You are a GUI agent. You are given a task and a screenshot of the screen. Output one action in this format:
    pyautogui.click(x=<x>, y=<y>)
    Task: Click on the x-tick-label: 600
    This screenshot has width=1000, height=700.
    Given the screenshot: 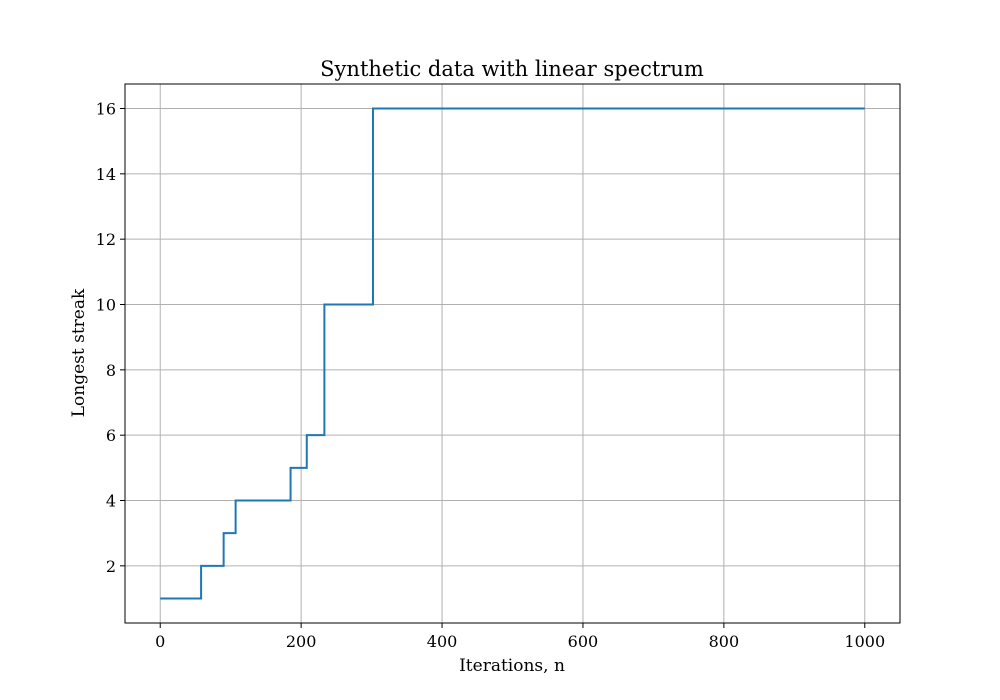 What is the action you would take?
    pyautogui.click(x=583, y=641)
    